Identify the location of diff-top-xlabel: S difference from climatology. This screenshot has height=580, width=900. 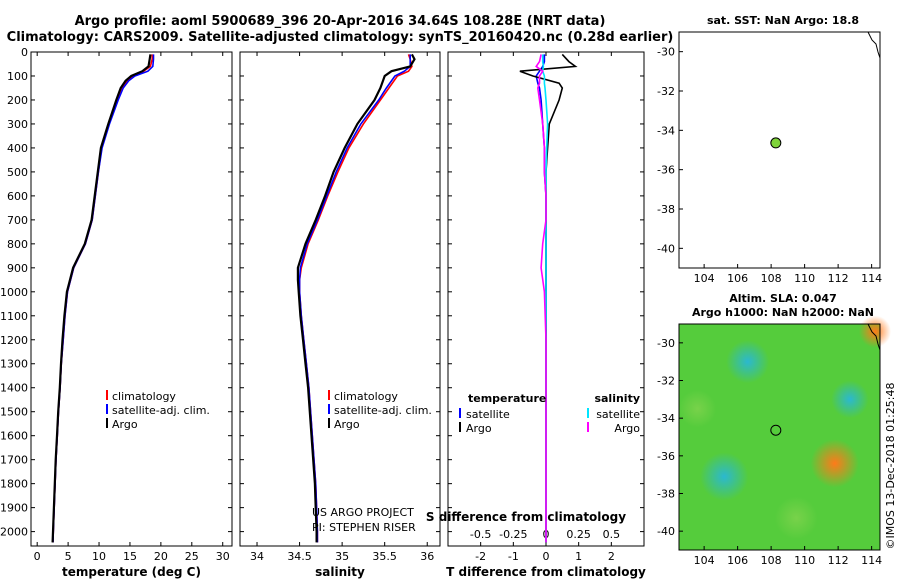
(526, 517).